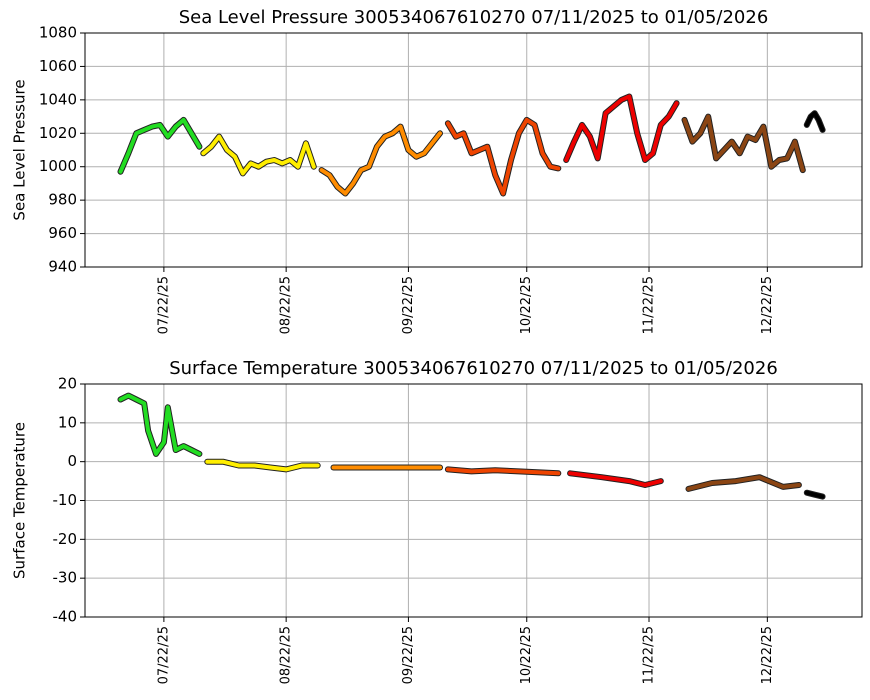 This screenshot has width=870, height=700. What do you see at coordinates (72, 461) in the screenshot?
I see `y-tick-label: 0` at bounding box center [72, 461].